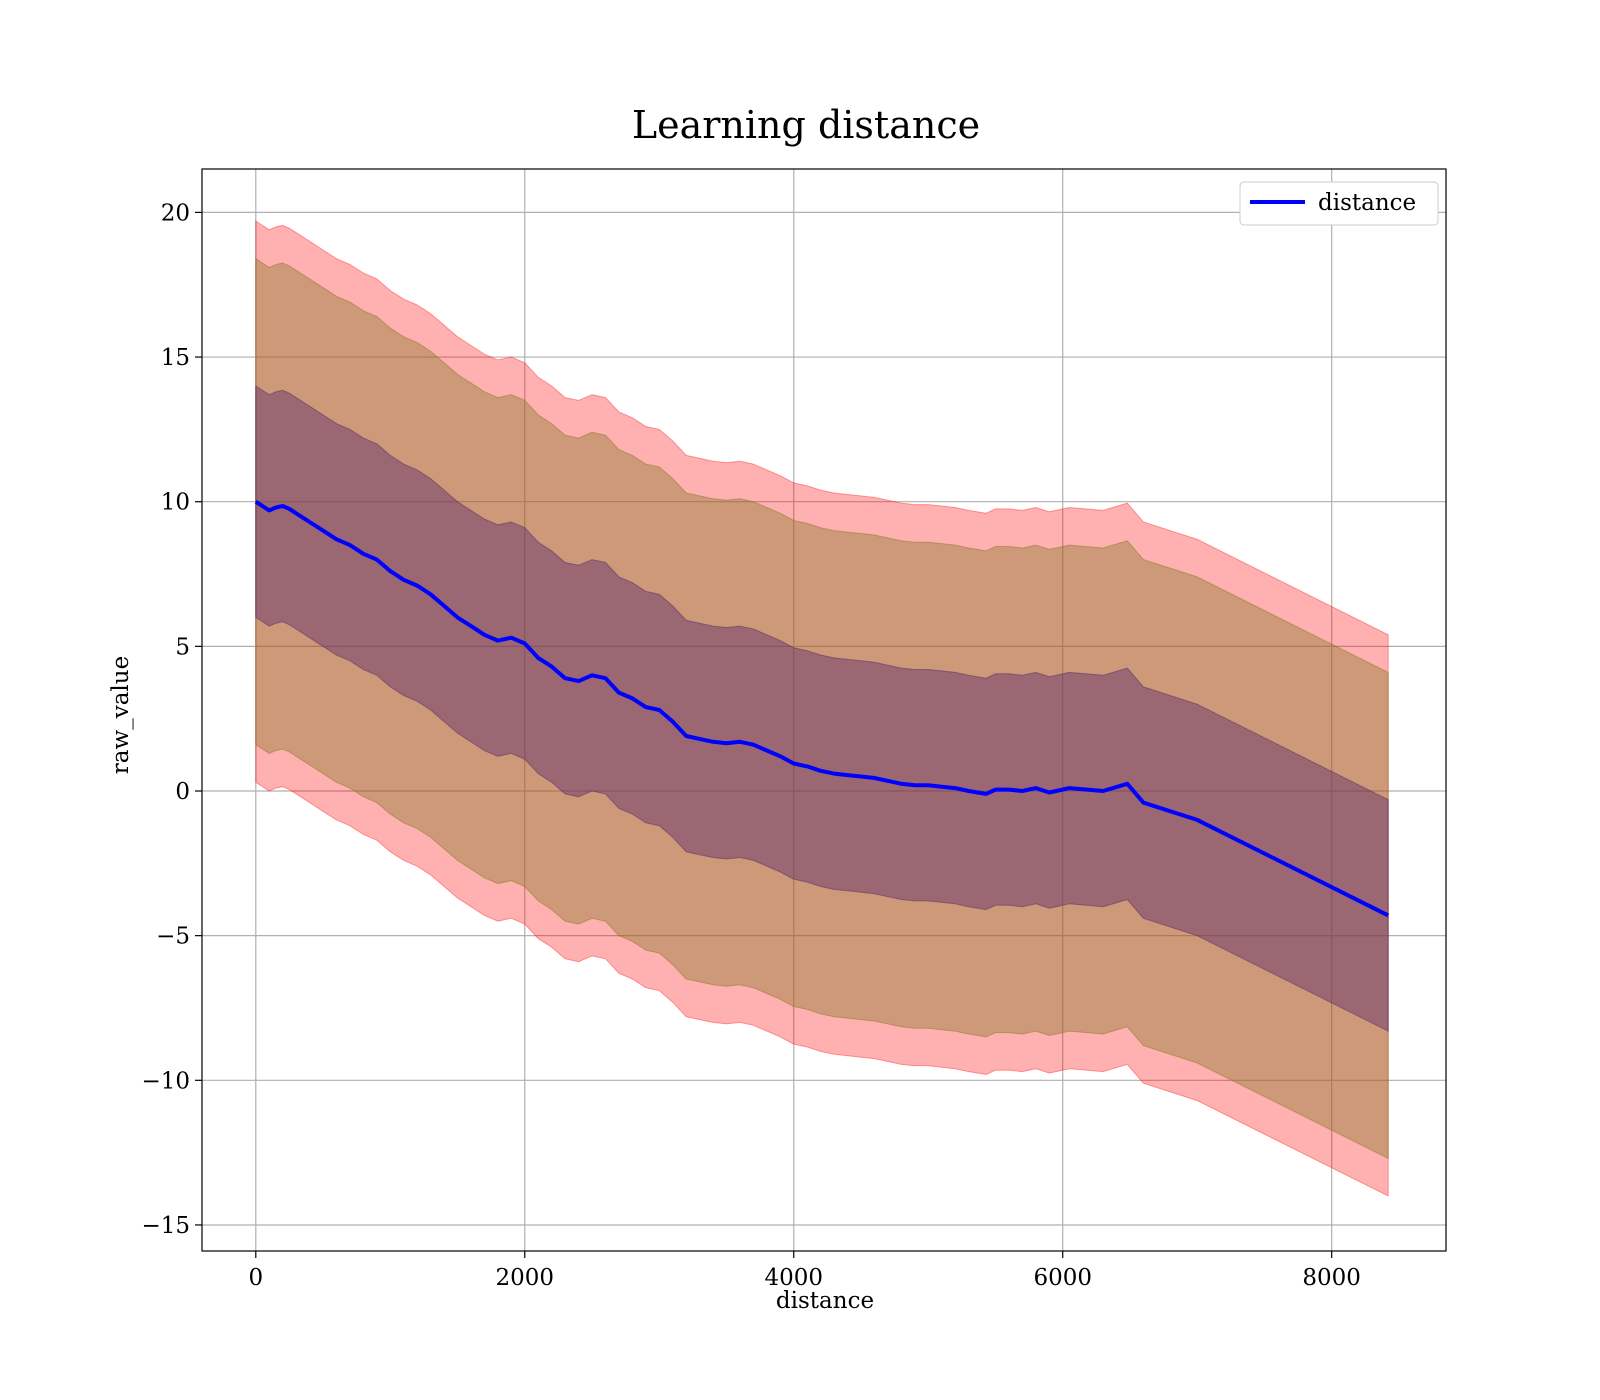 The image size is (1600, 1400). I want to click on legend: distance, so click(1339, 203).